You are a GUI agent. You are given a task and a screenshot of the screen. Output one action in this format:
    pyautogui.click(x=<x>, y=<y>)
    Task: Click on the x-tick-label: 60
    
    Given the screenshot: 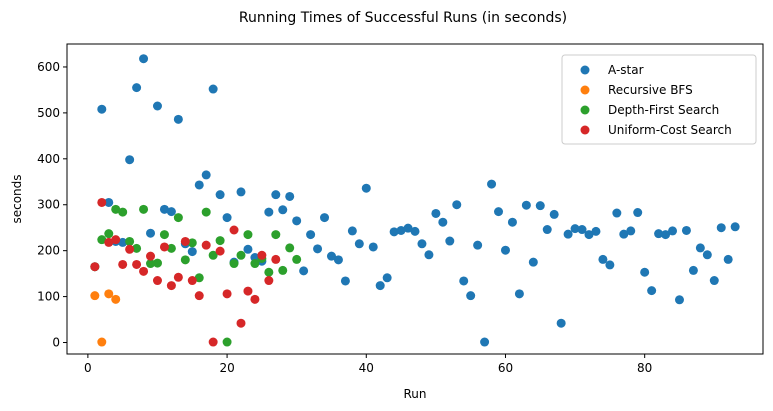 What is the action you would take?
    pyautogui.click(x=505, y=368)
    